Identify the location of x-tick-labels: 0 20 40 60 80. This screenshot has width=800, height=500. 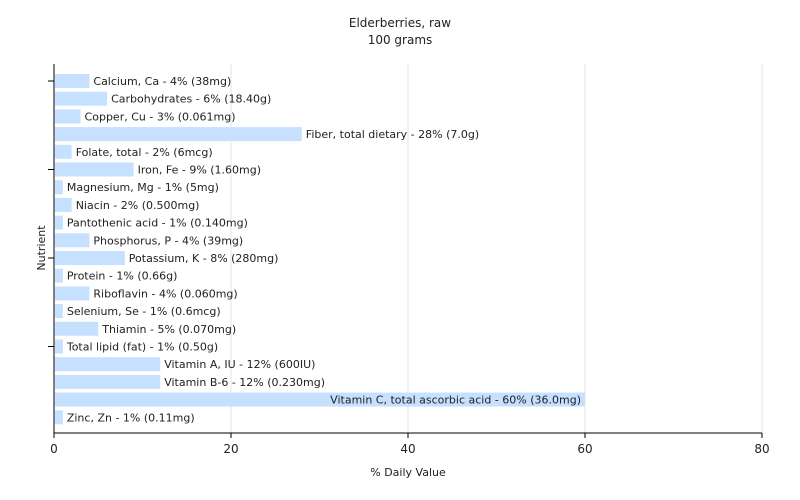
(409, 449).